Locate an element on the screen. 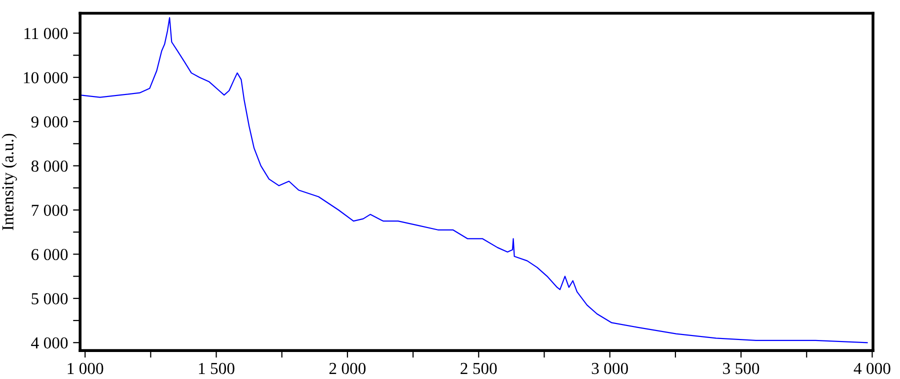  x-tick-label: 1 500 is located at coordinates (216, 368).